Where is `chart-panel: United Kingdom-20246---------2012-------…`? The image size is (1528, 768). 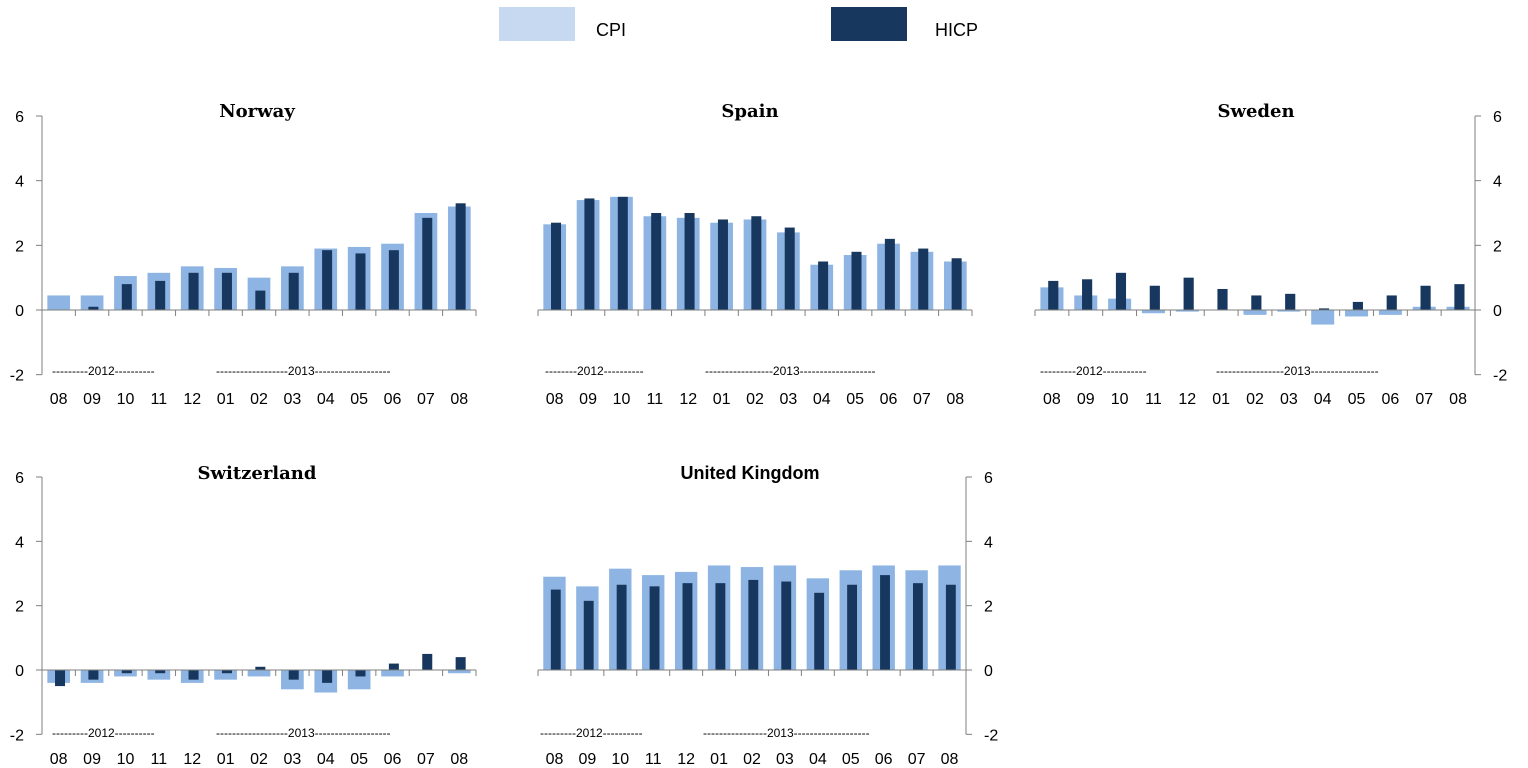 chart-panel: United Kingdom-20246---------2012-------… is located at coordinates (767, 615).